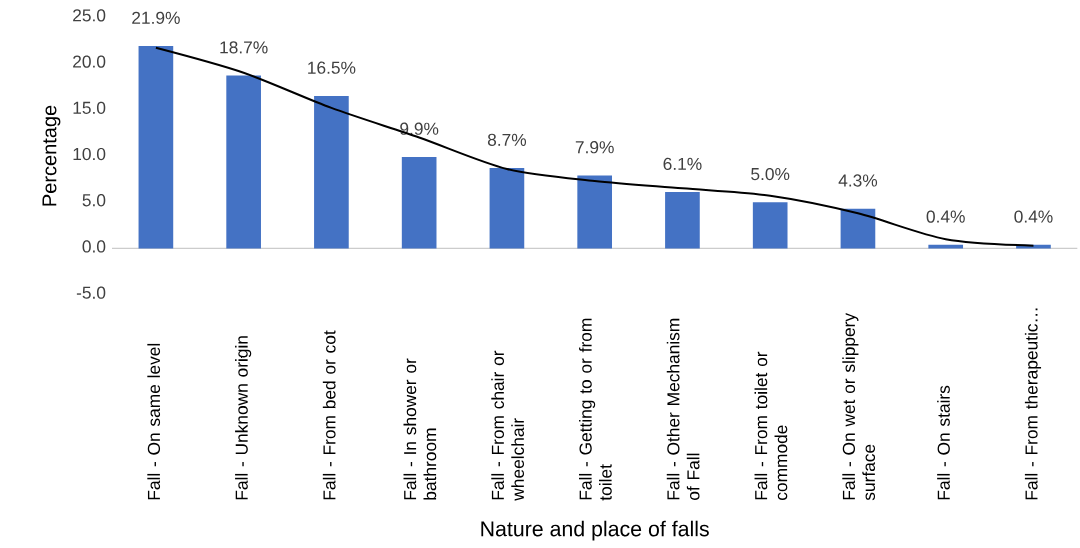 The width and height of the screenshot is (1080, 548). I want to click on x-tick-label: Fall - From toilet or commode, so click(771, 425).